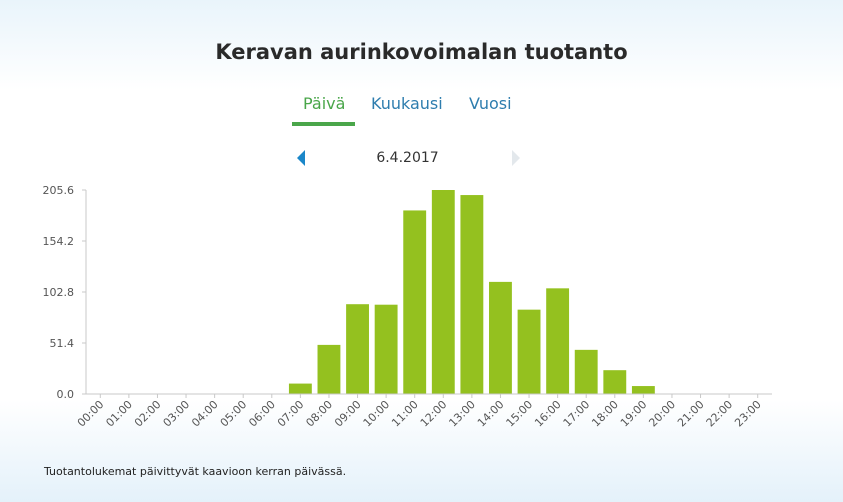 Image resolution: width=843 pixels, height=502 pixels. I want to click on period-tabs: Päivä Kuukausi Vuosi, so click(421, 110).